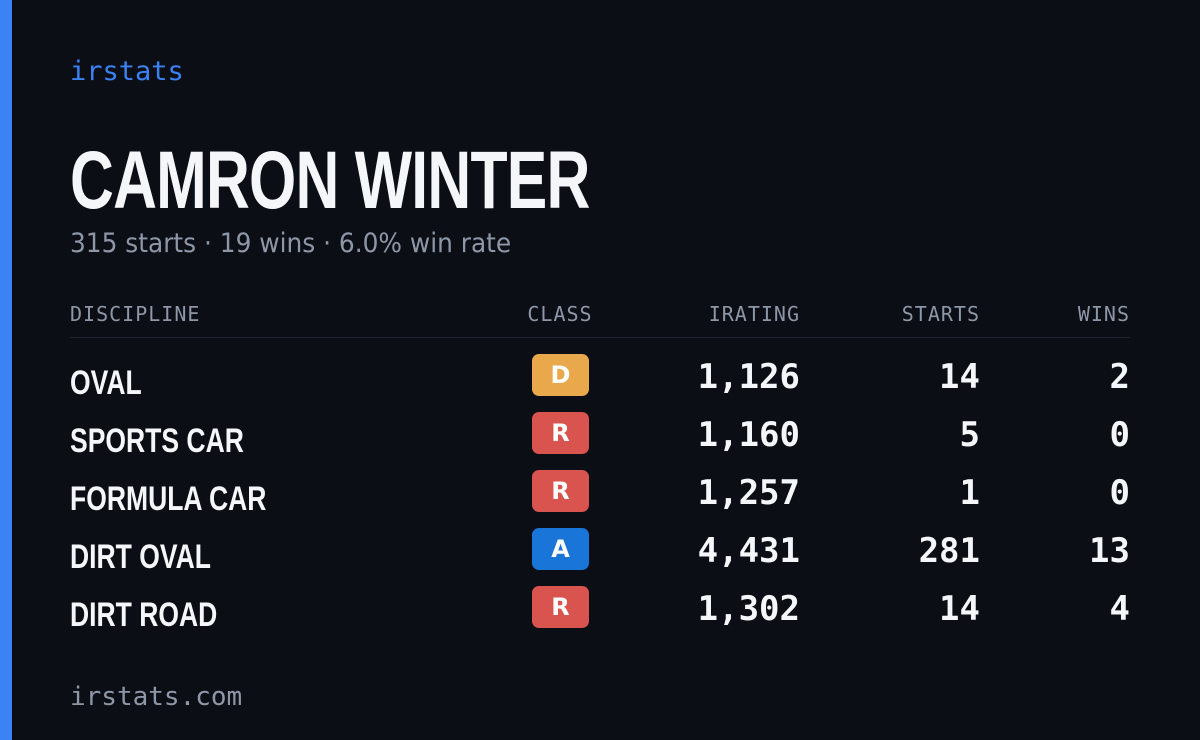 This screenshot has width=1200, height=740. What do you see at coordinates (940, 314) in the screenshot?
I see `column-header: STARTS` at bounding box center [940, 314].